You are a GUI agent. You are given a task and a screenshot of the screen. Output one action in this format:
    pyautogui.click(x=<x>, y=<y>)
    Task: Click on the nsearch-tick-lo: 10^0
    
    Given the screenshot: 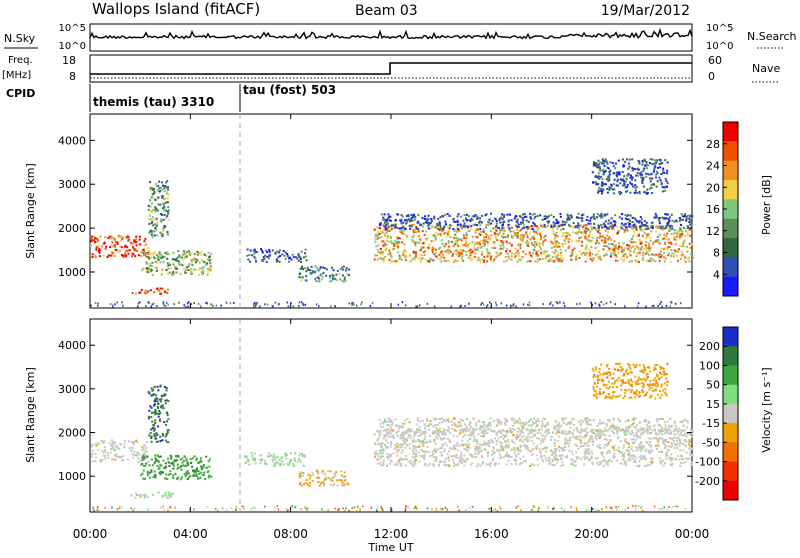 What is the action you would take?
    pyautogui.click(x=719, y=46)
    